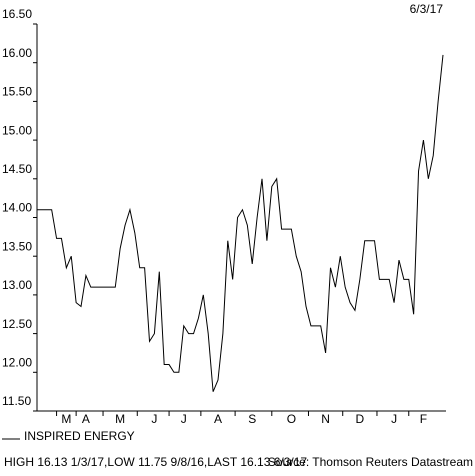  I want to click on y-tick-label: 13.50, so click(17, 246).